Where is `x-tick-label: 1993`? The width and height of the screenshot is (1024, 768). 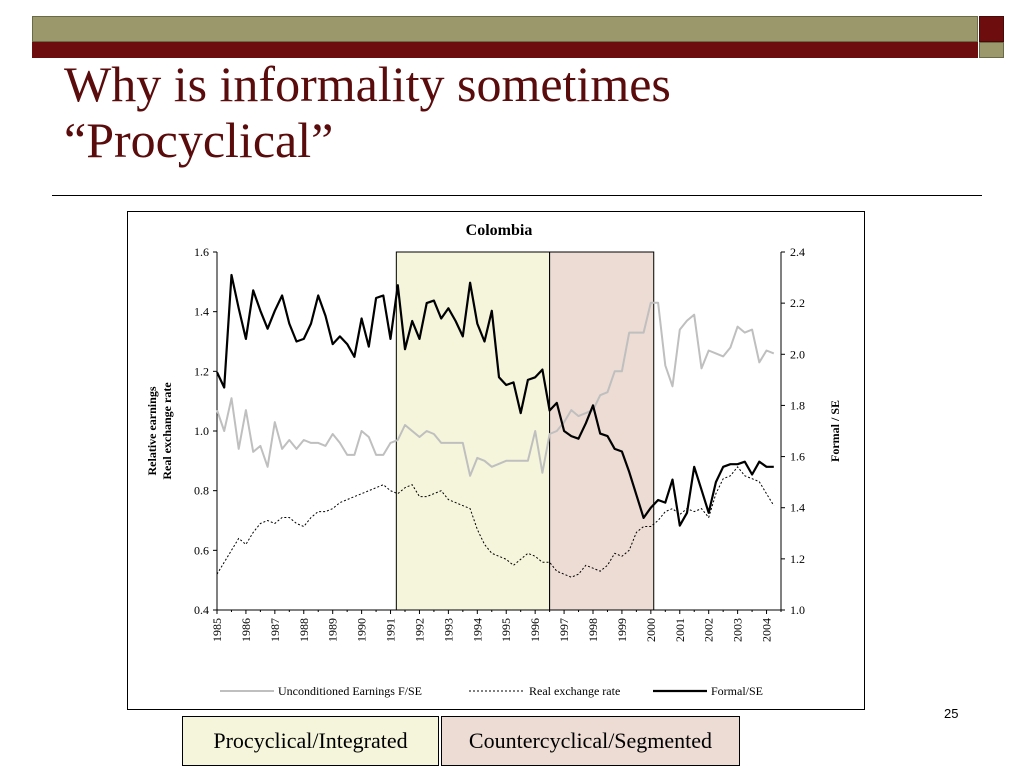
x-tick-label: 1993 is located at coordinates (448, 630).